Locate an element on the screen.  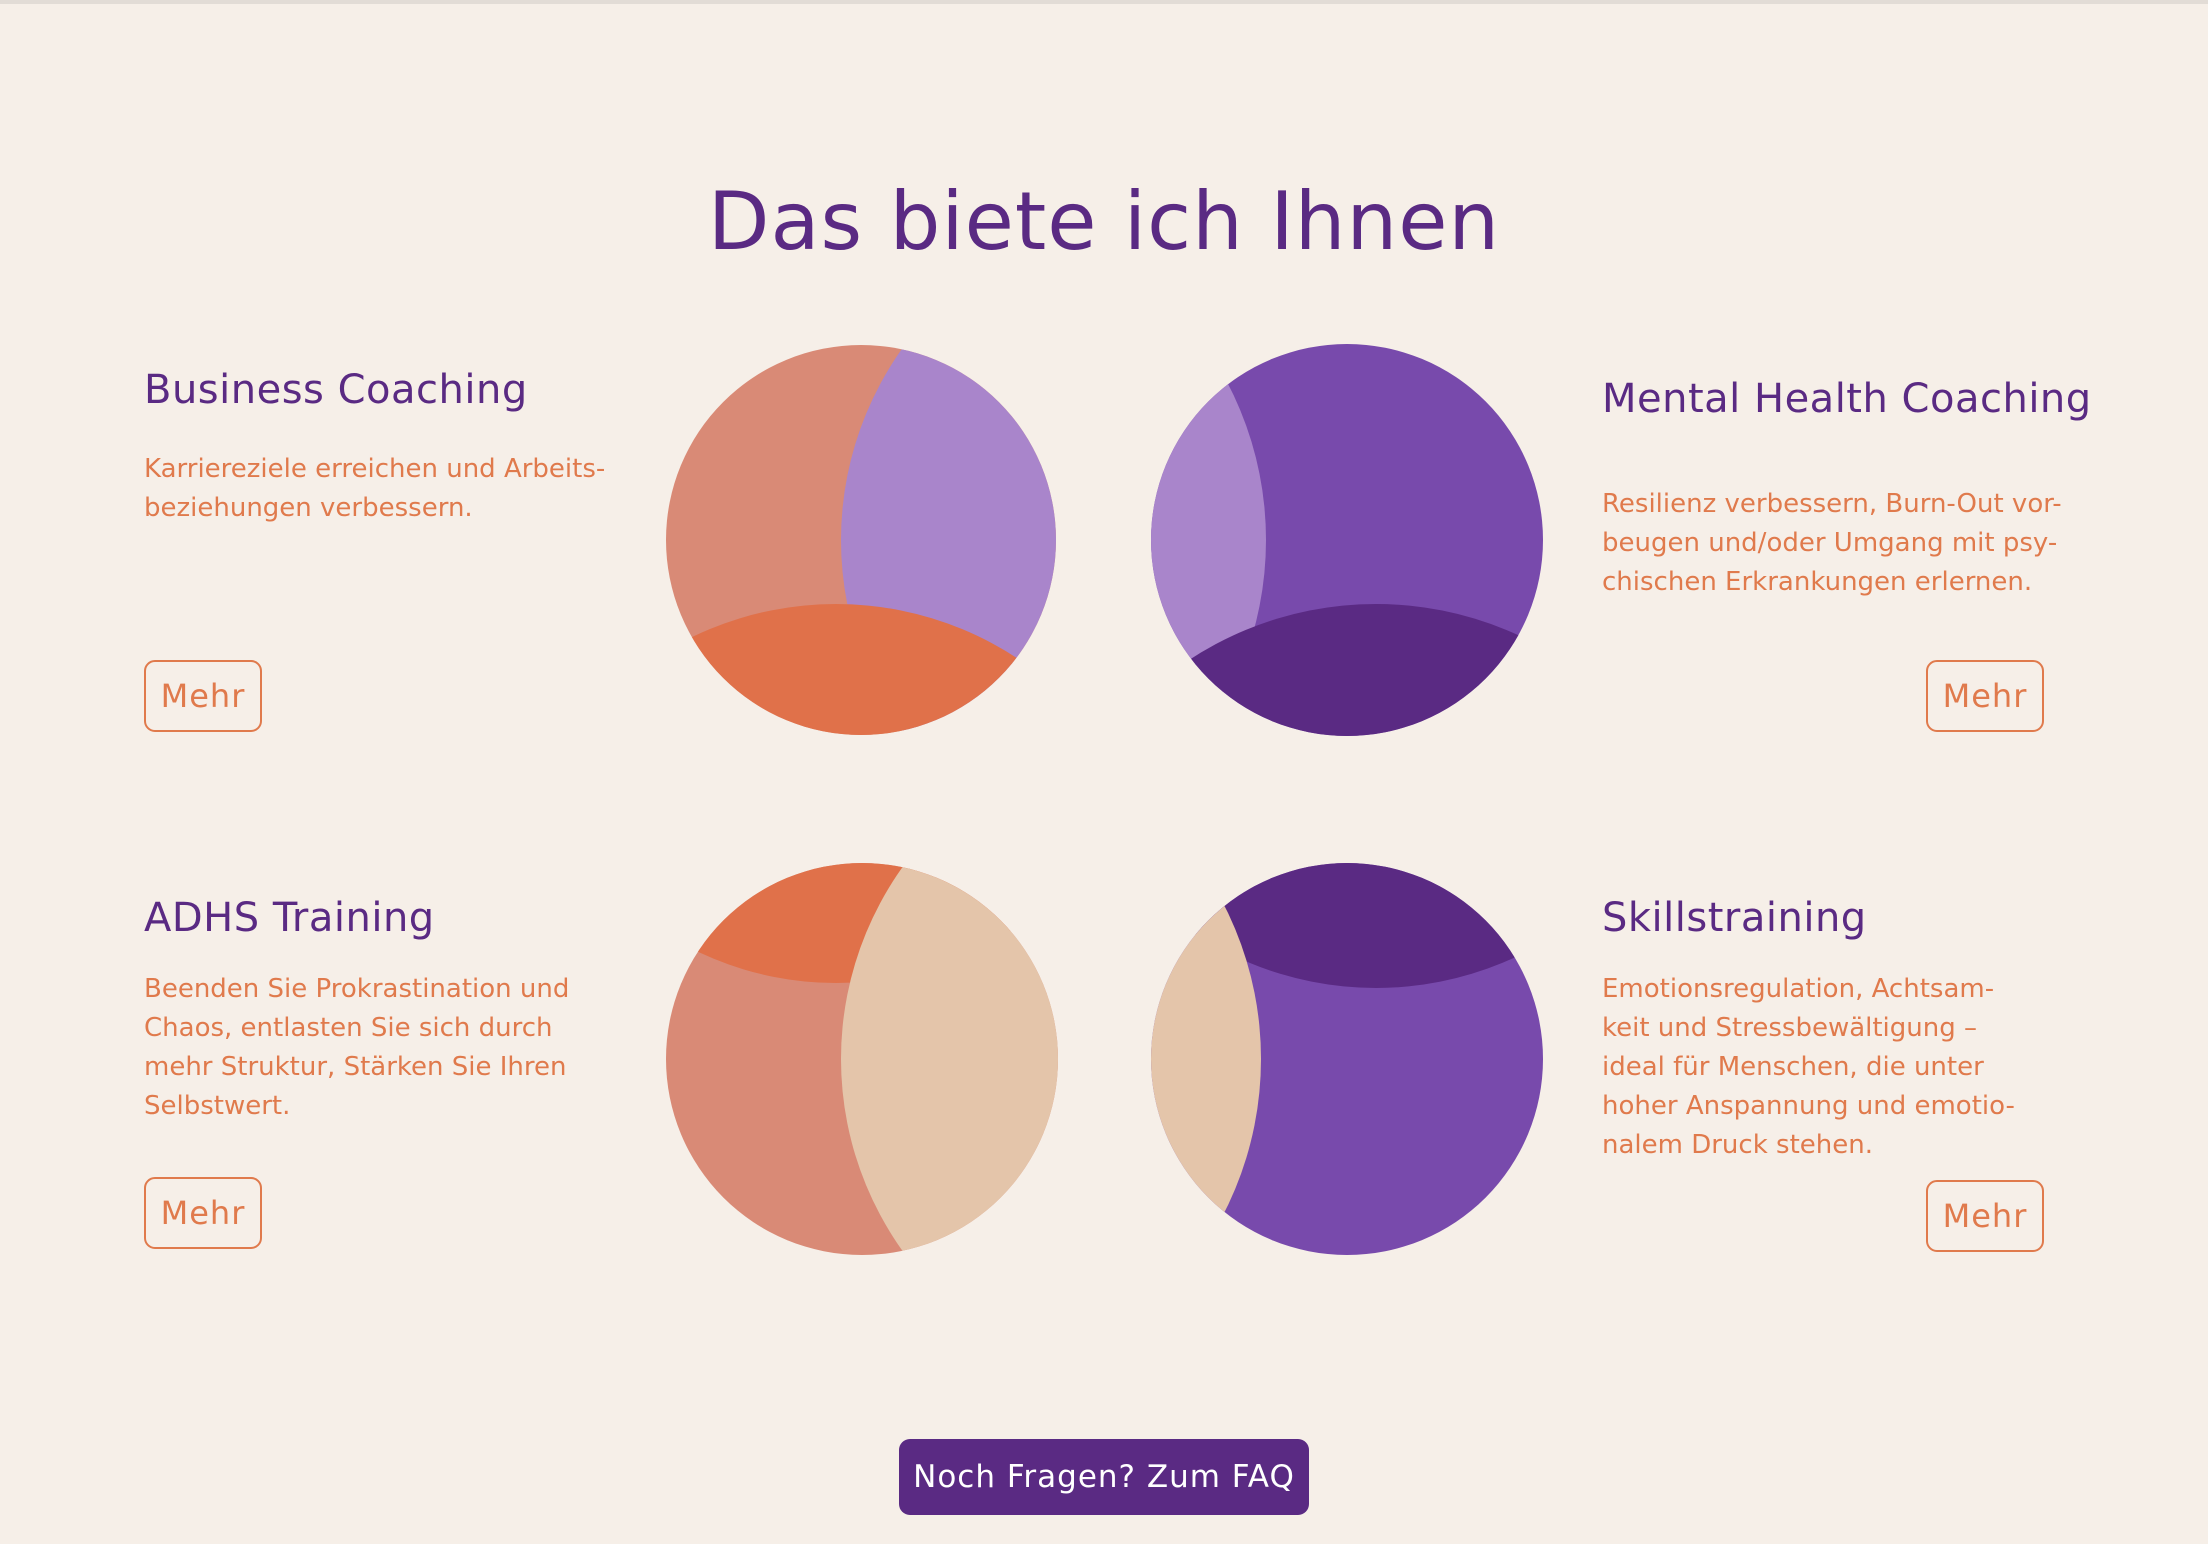
adhs-training-illustration is located at coordinates (862, 1059).